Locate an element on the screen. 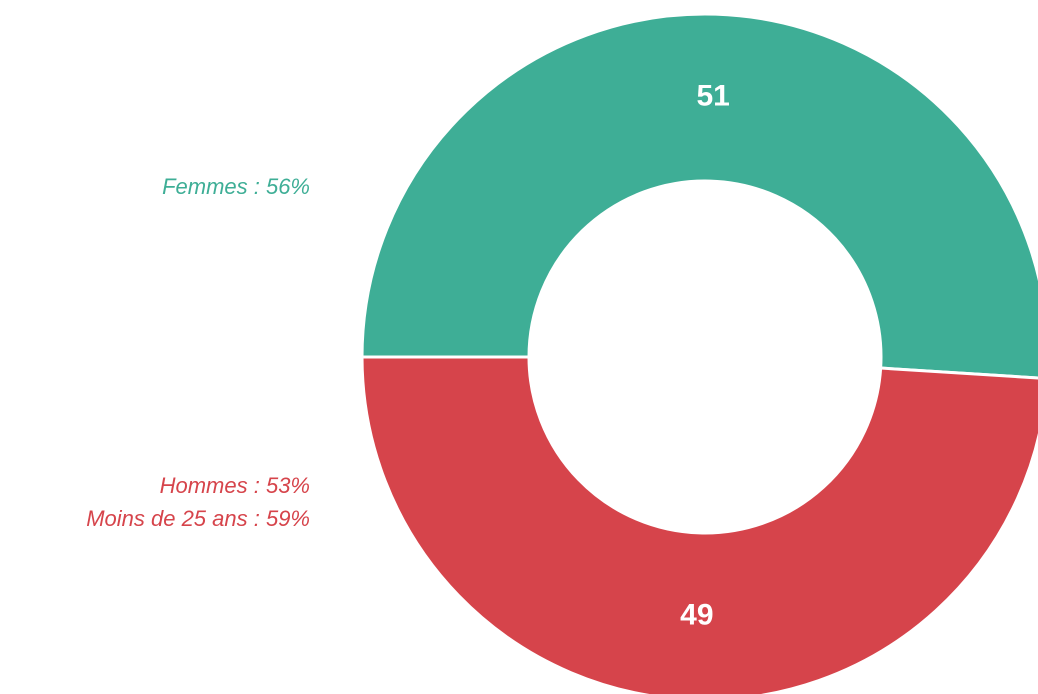 The width and height of the screenshot is (1038, 694). value-label: 49 is located at coordinates (696, 614).